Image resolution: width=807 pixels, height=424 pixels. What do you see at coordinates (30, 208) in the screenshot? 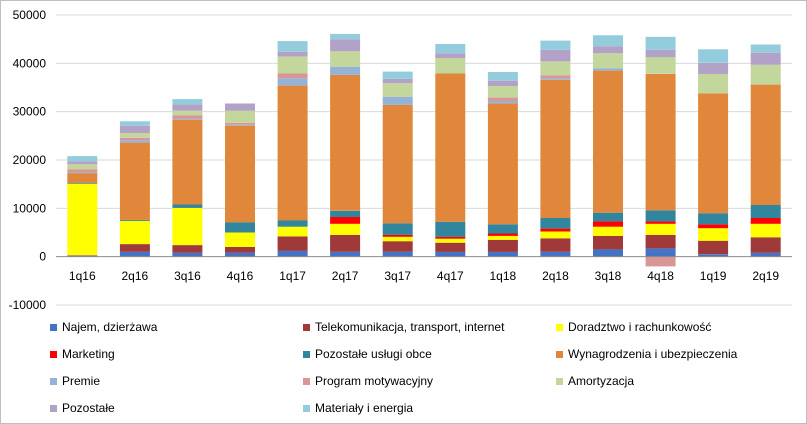
I see `y-tick-label: 10000` at bounding box center [30, 208].